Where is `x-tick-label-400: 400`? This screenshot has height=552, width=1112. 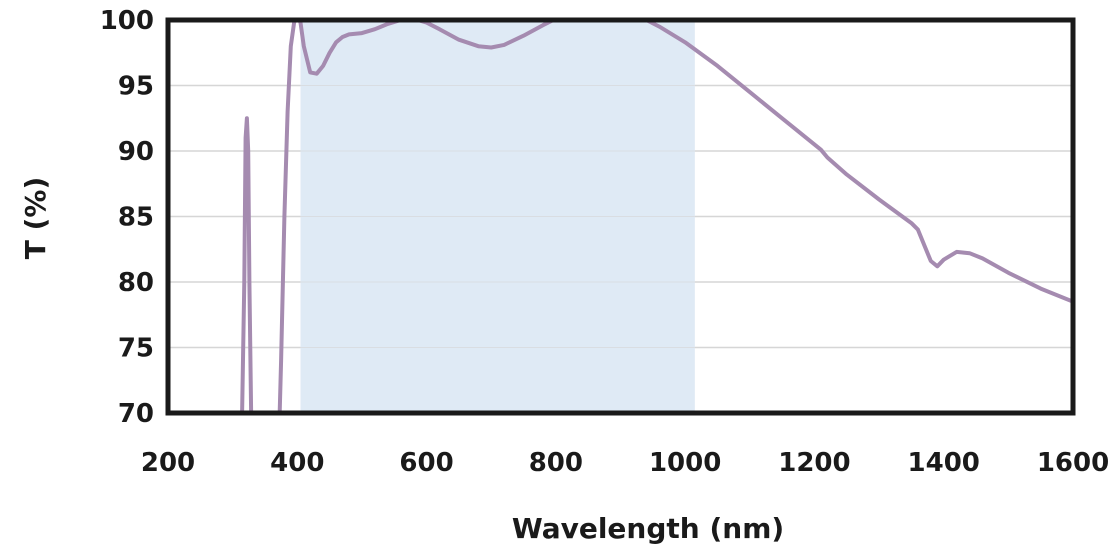 x-tick-label-400: 400 is located at coordinates (297, 463).